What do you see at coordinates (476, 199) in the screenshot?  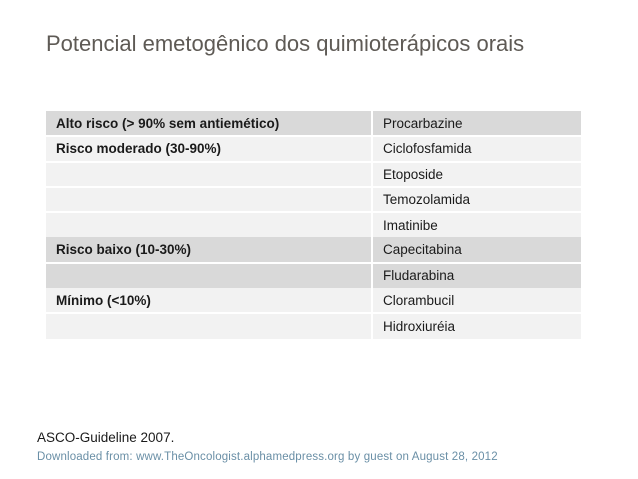 I see `drug-cell: Temozolamida` at bounding box center [476, 199].